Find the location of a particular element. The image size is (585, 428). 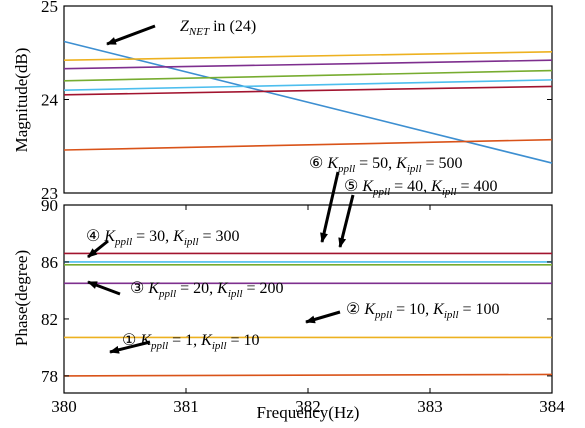

phase-y-label: Phase(degree) is located at coordinates (21, 298).